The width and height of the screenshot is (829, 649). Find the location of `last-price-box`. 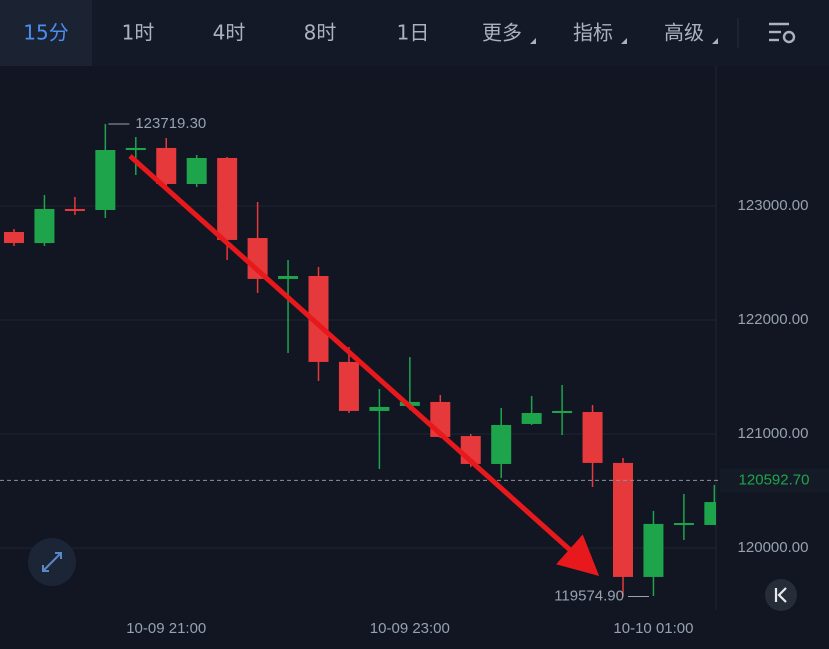

last-price-box is located at coordinates (774, 480).